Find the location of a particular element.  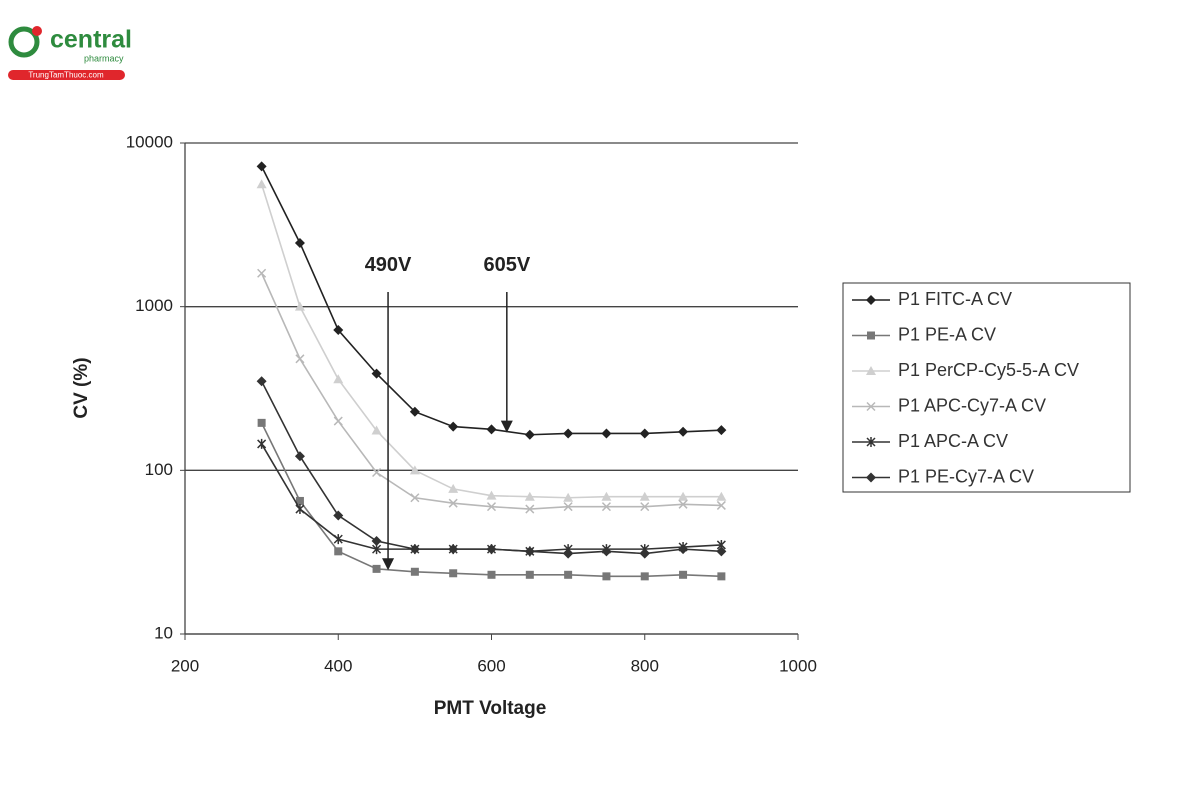

legend-label: P1 APC-Cy7-A CV is located at coordinates (972, 405).